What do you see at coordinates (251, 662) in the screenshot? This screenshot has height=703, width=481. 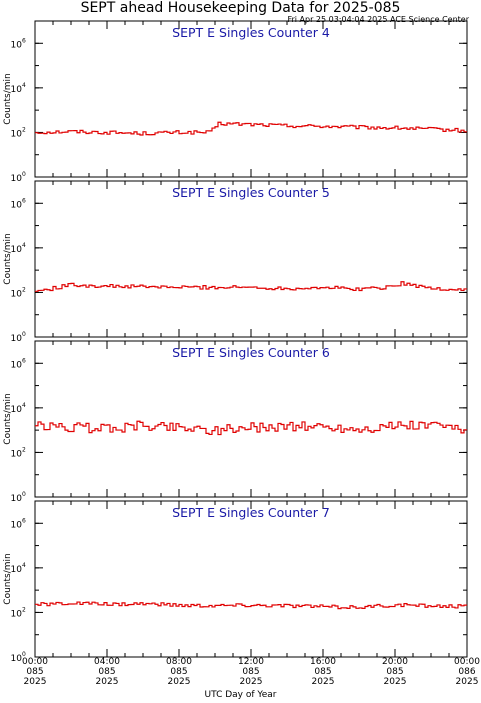 I see `x-tick-label-time: 12:00` at bounding box center [251, 662].